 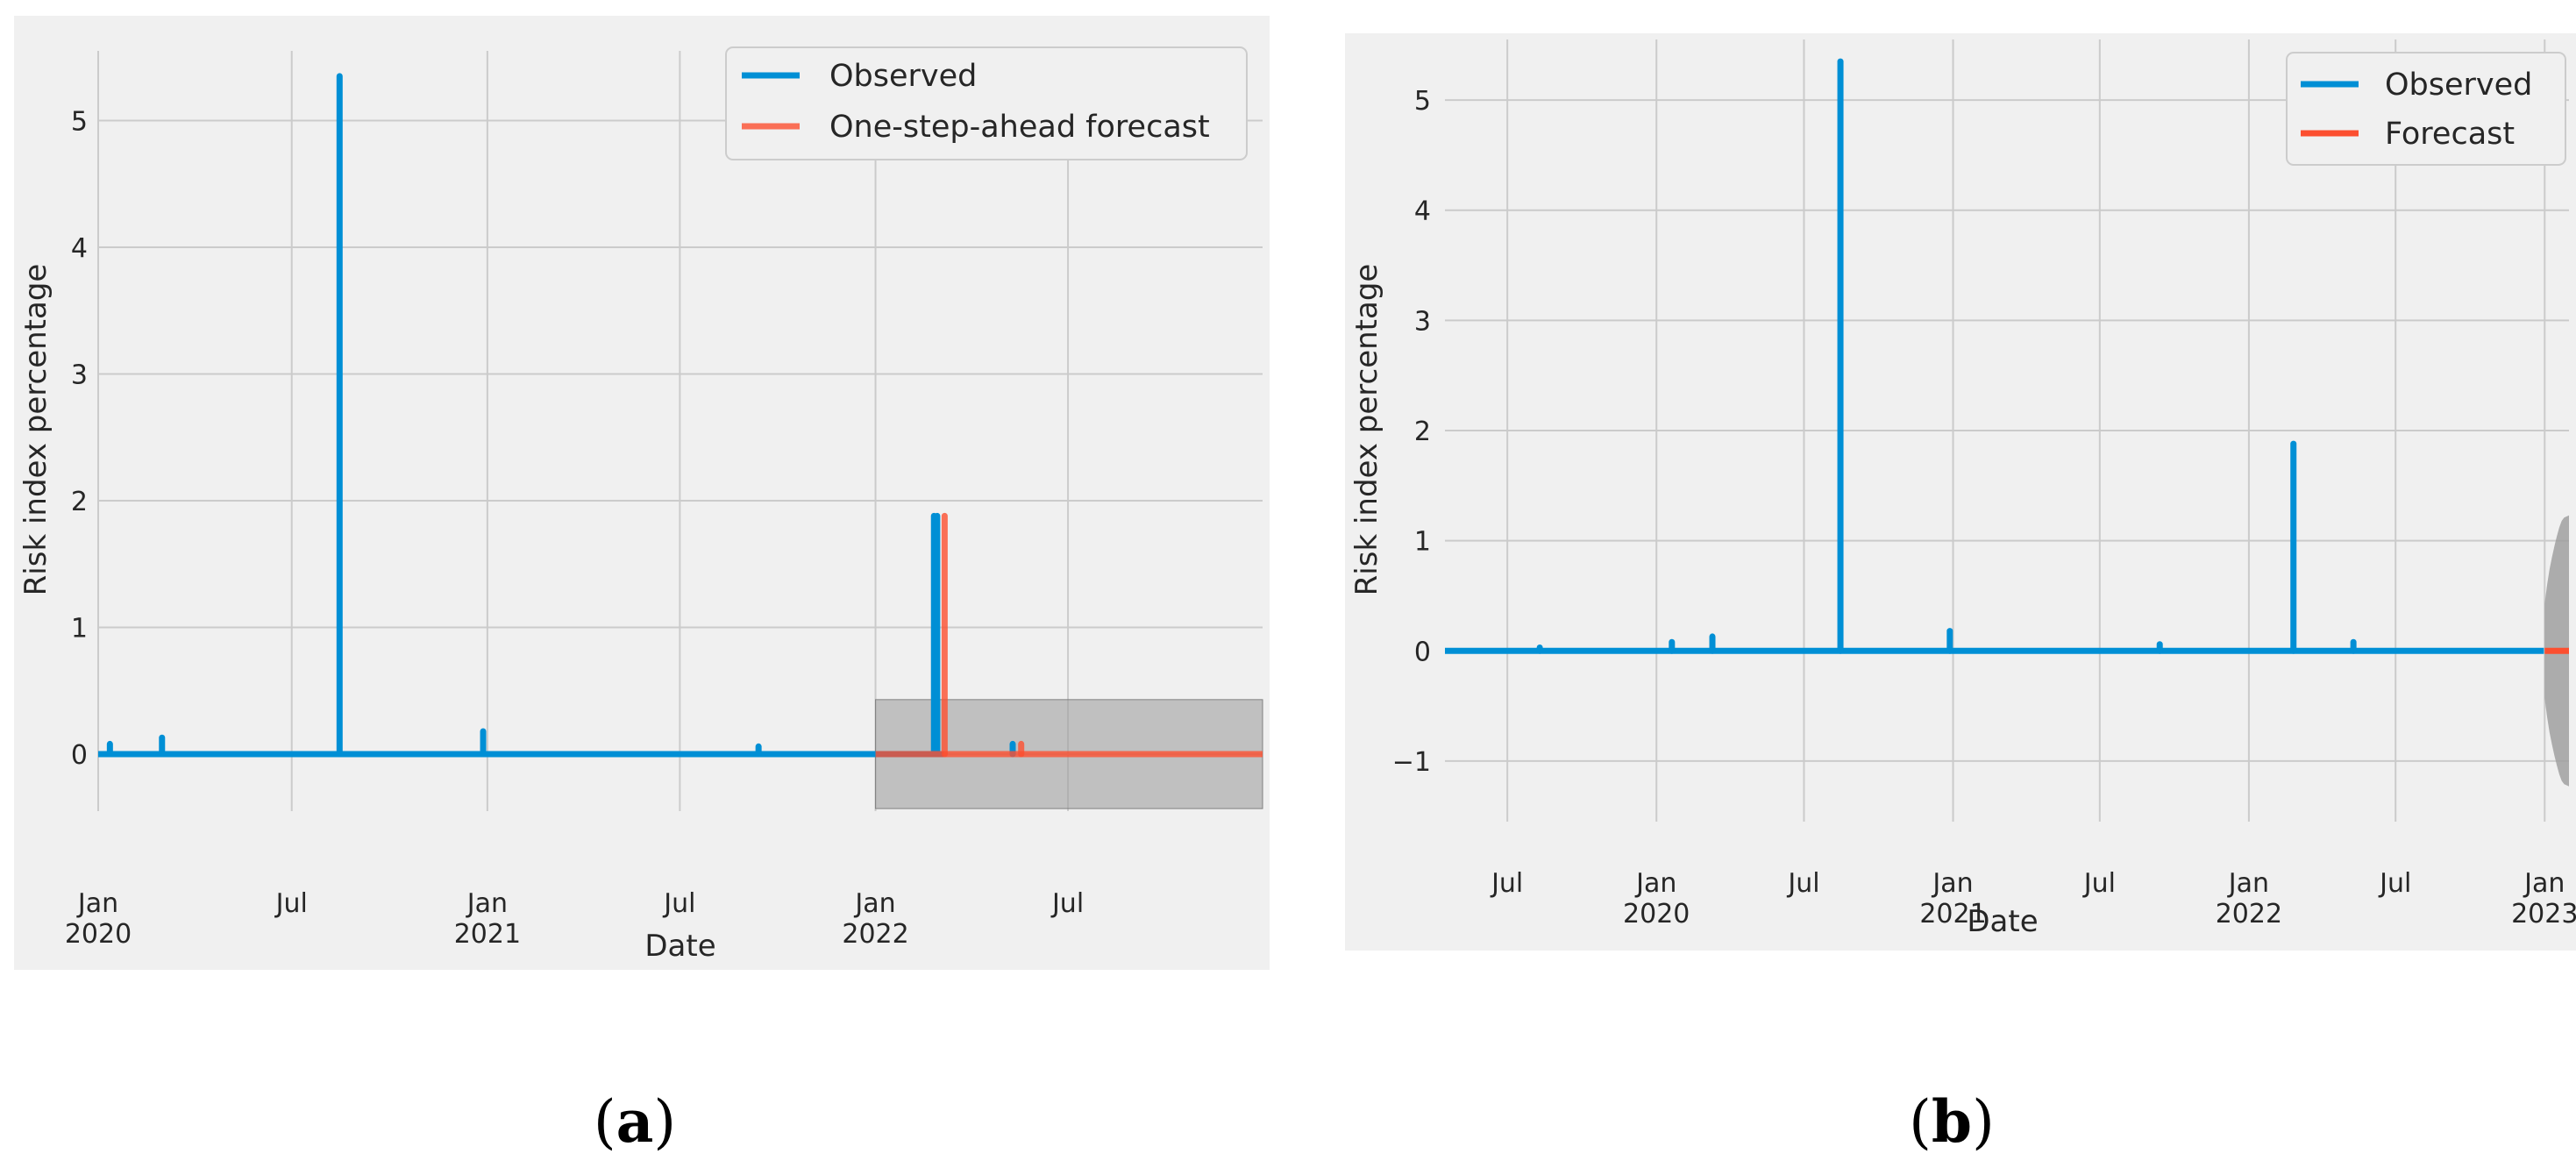 What do you see at coordinates (79, 438) in the screenshot?
I see `y-ticks-a: 0 1 2 3 4 5` at bounding box center [79, 438].